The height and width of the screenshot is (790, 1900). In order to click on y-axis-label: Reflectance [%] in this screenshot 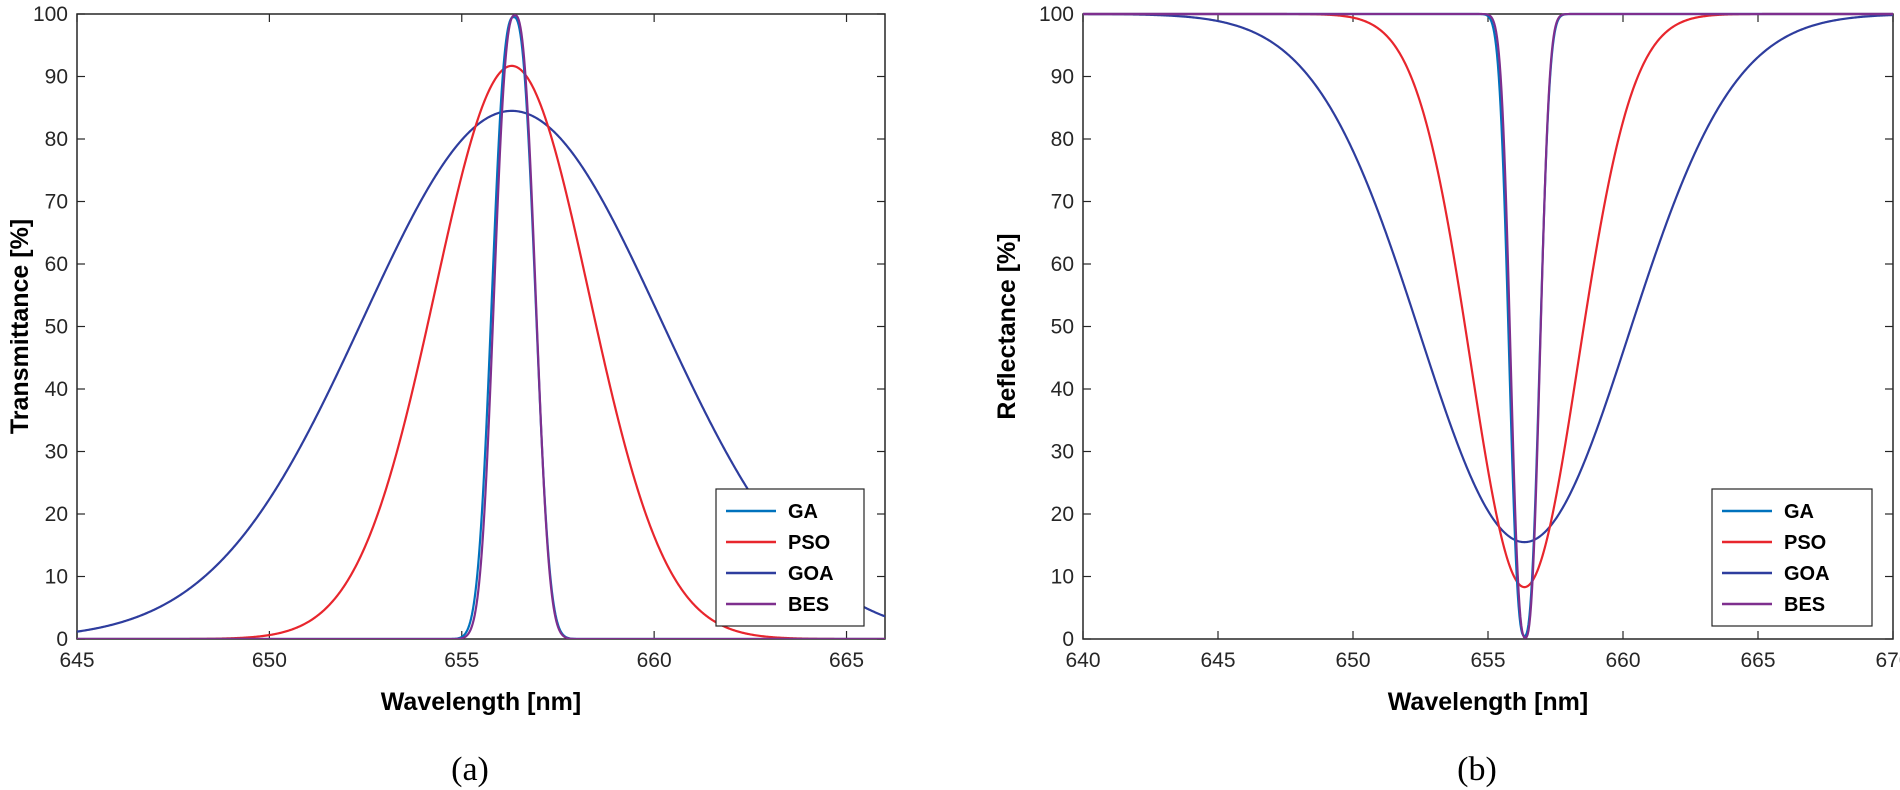, I will do `click(1007, 326)`.